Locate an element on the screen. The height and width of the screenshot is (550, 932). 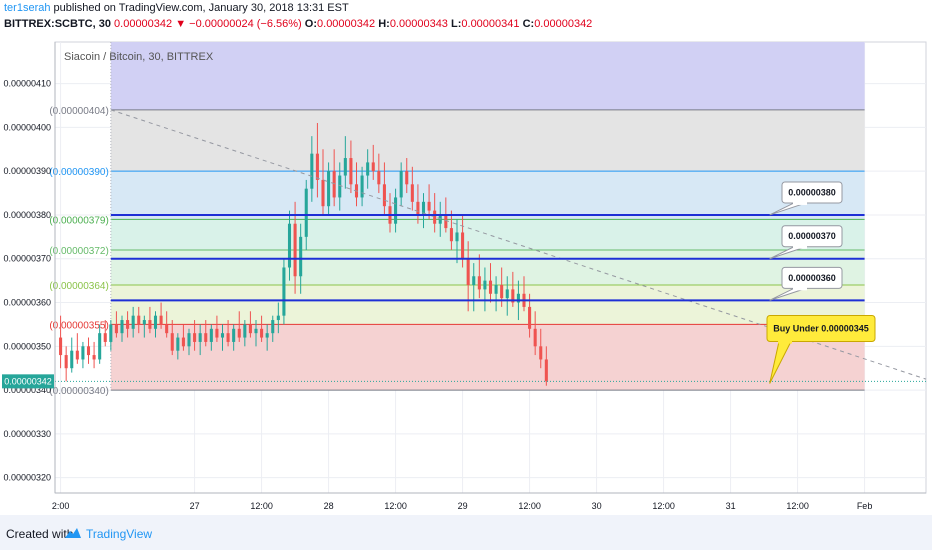
fib-level-label: (0.00000355) is located at coordinates (79, 325).